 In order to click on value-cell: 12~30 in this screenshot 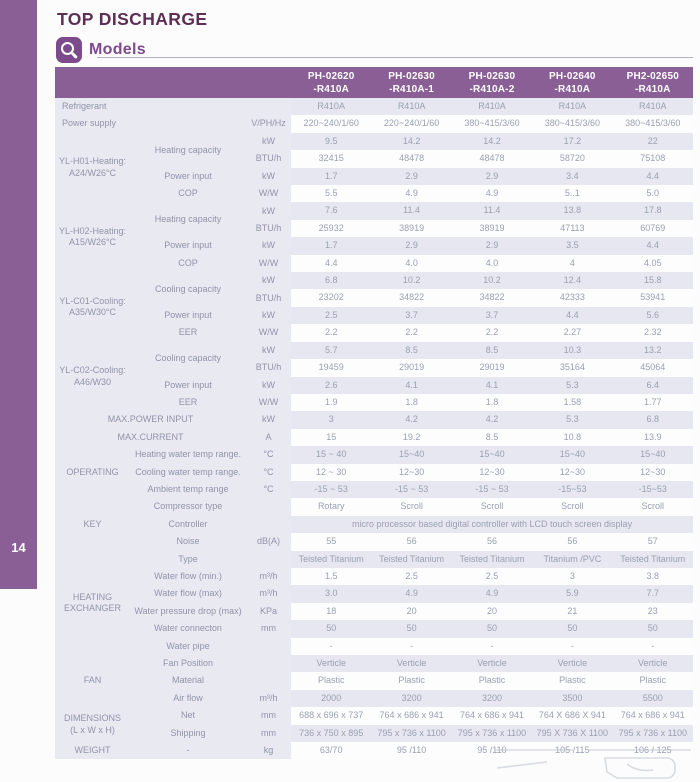, I will do `click(492, 472)`.